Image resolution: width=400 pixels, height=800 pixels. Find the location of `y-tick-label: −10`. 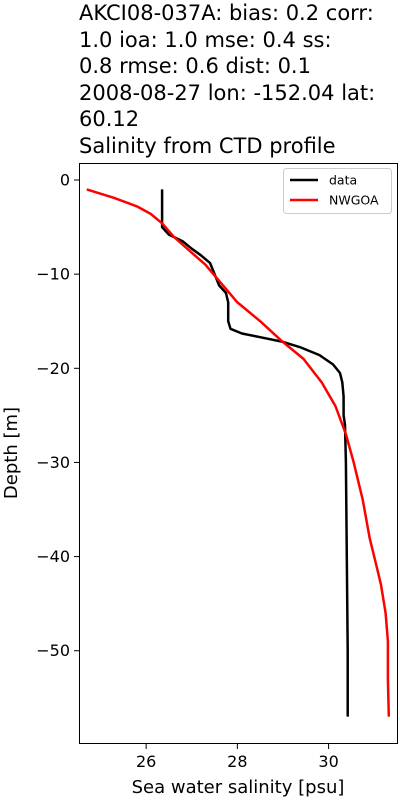

y-tick-label: −10 is located at coordinates (53, 274).